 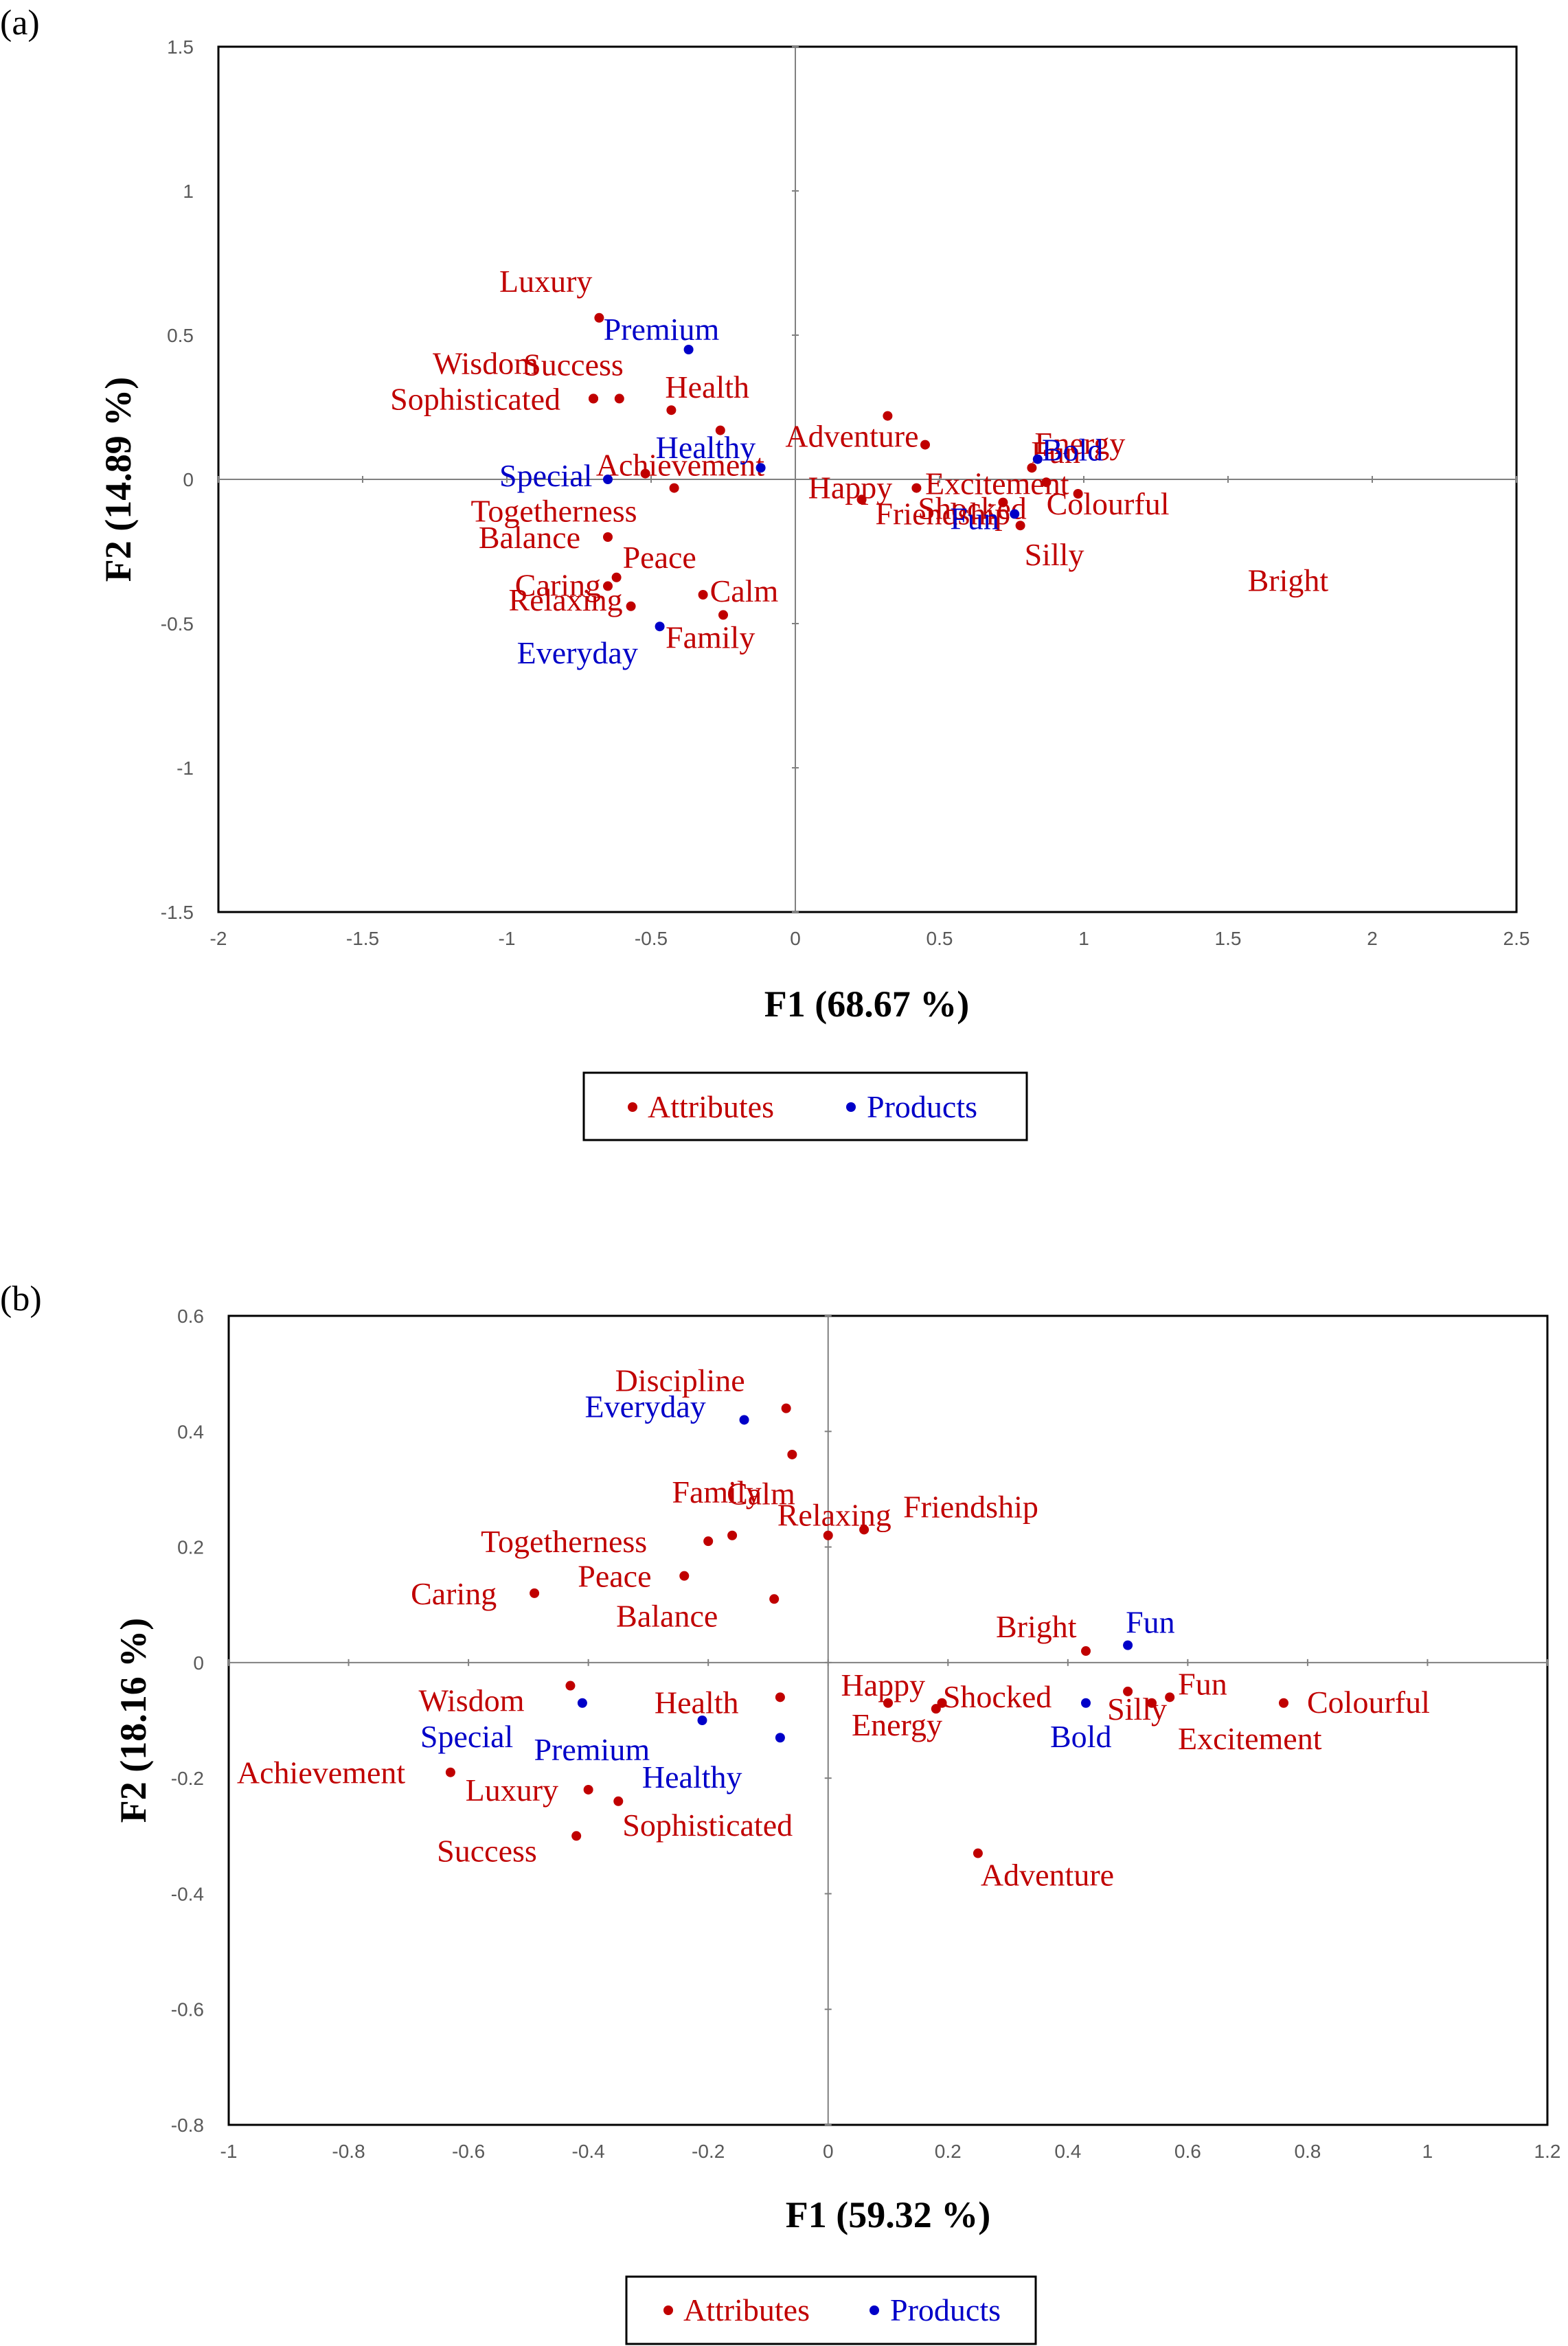 What do you see at coordinates (717, 1492) in the screenshot?
I see `attribute-label-family: Family` at bounding box center [717, 1492].